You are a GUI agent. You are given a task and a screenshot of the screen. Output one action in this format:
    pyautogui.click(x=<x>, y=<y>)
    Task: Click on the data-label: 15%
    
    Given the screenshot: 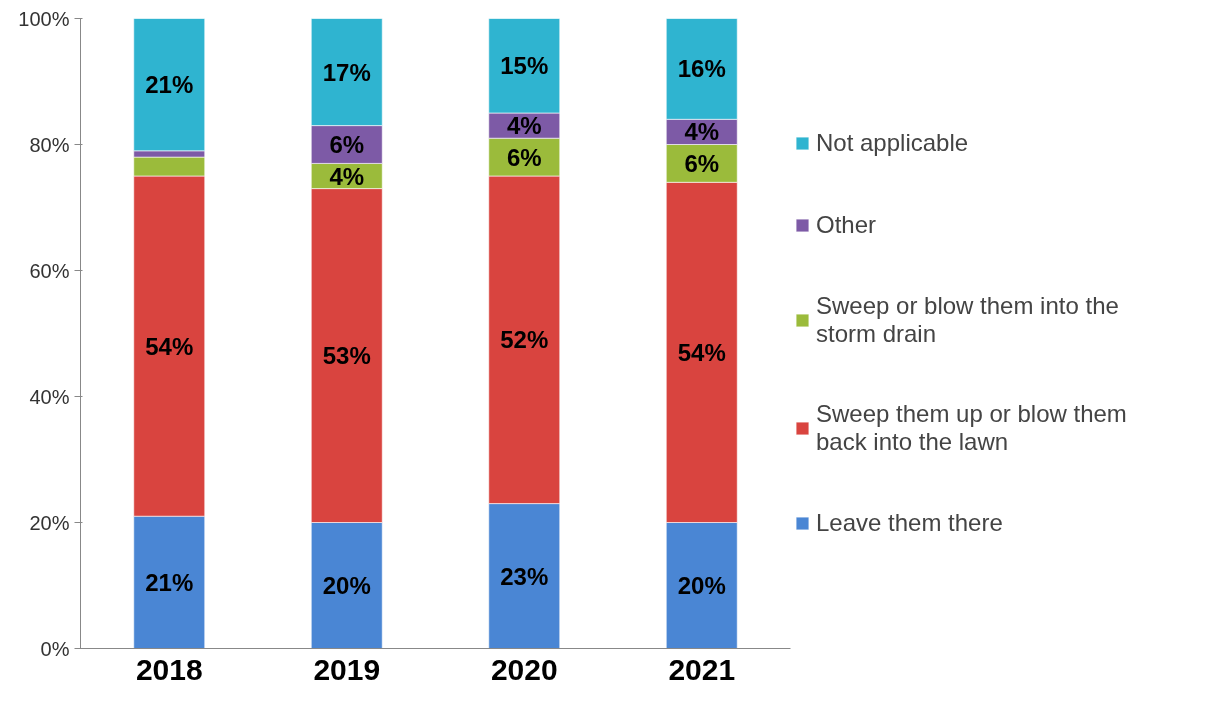 What is the action you would take?
    pyautogui.click(x=524, y=66)
    